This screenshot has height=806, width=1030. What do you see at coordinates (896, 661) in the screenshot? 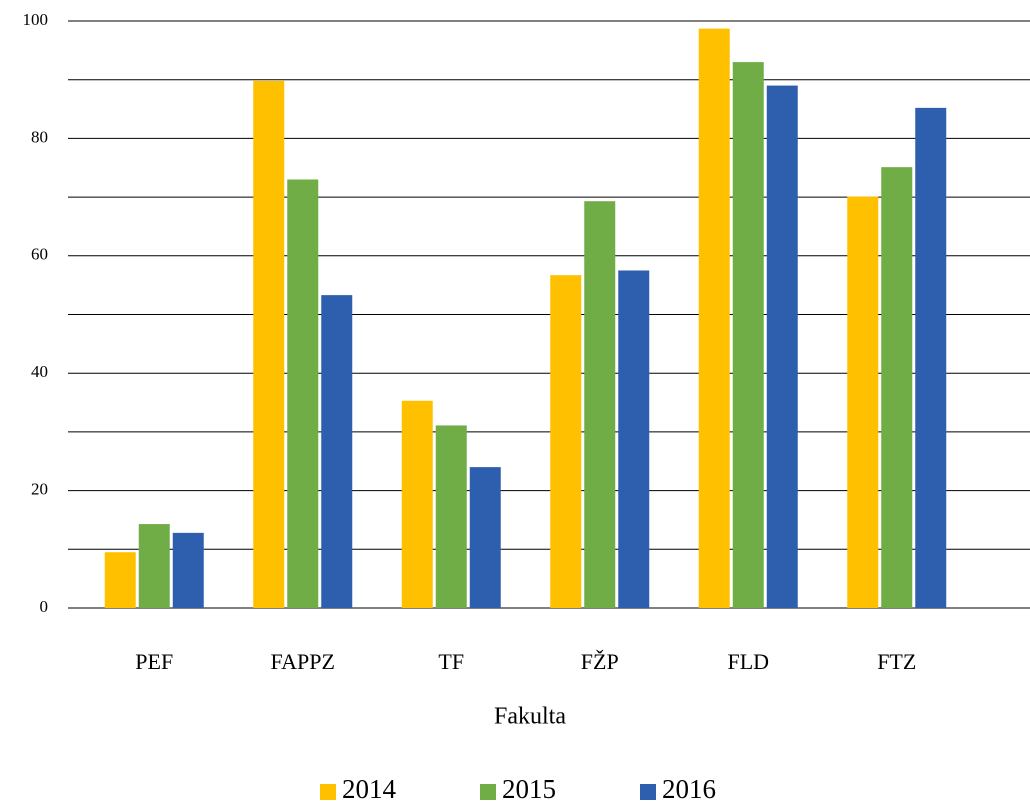
I see `x-tick-label: FTZ` at bounding box center [896, 661].